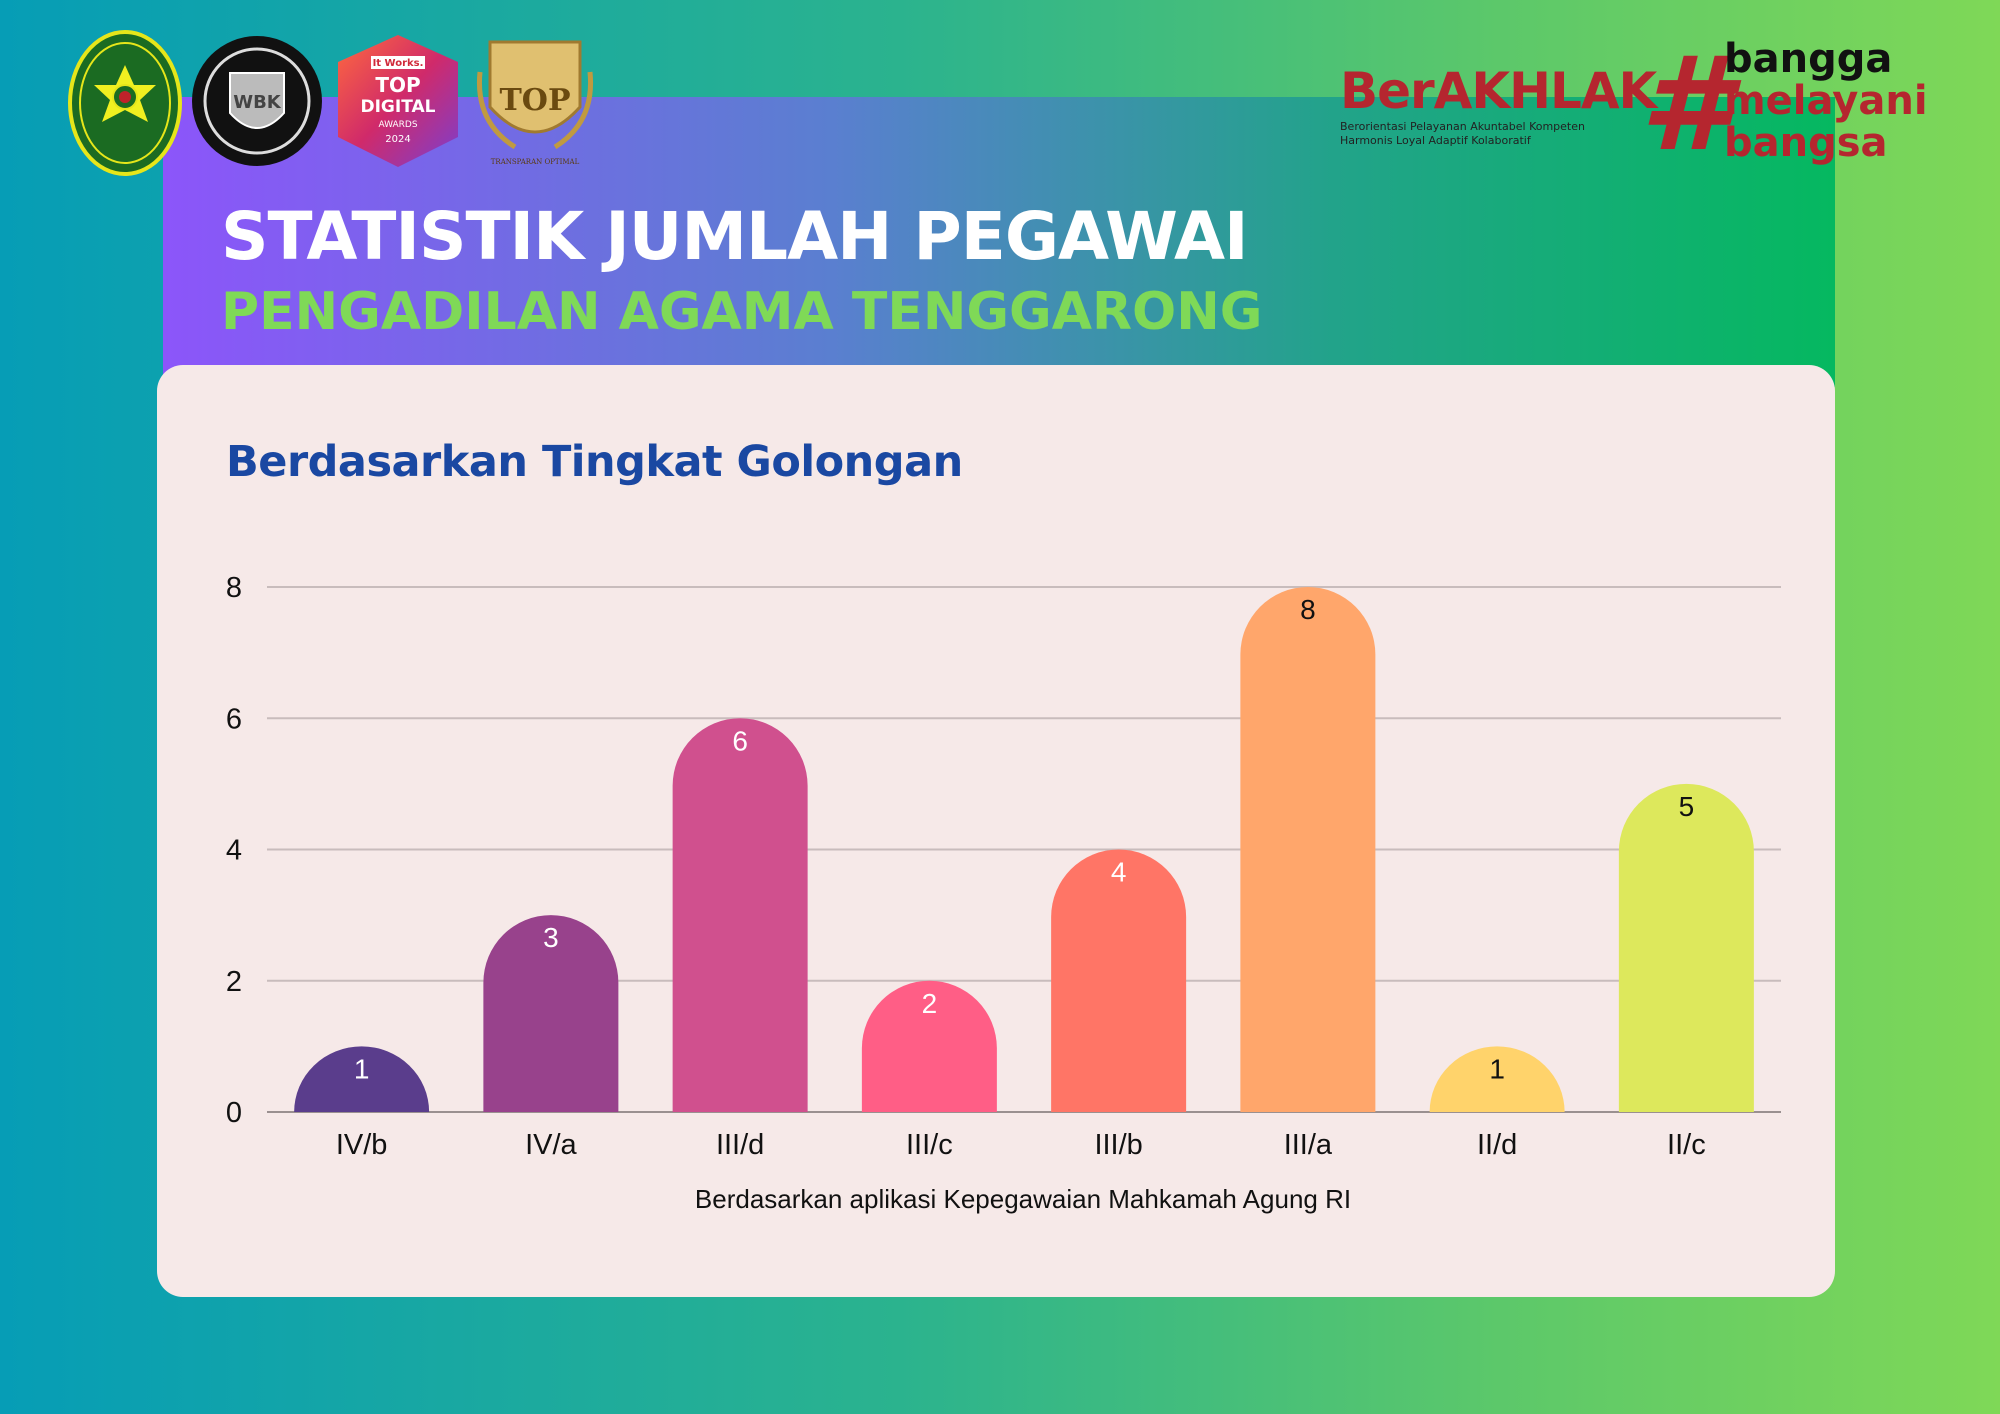 The width and height of the screenshot is (2000, 1414). What do you see at coordinates (1308, 1145) in the screenshot?
I see `x-tick-label: III/a` at bounding box center [1308, 1145].